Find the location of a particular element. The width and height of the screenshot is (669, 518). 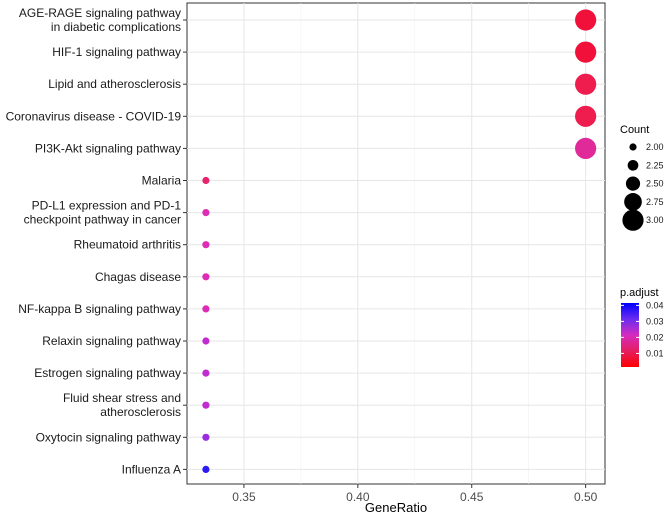

y-tick-label: PI3K-Akt signaling pathway is located at coordinates (108, 148).